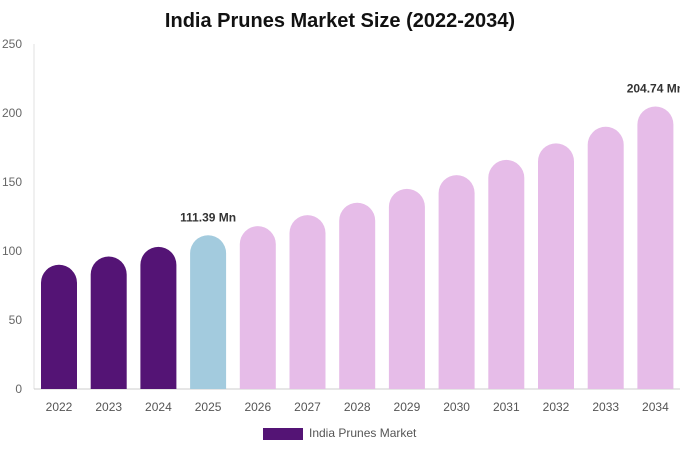 This screenshot has height=455, width=680. What do you see at coordinates (158, 407) in the screenshot?
I see `x-tick-label: 2024` at bounding box center [158, 407].